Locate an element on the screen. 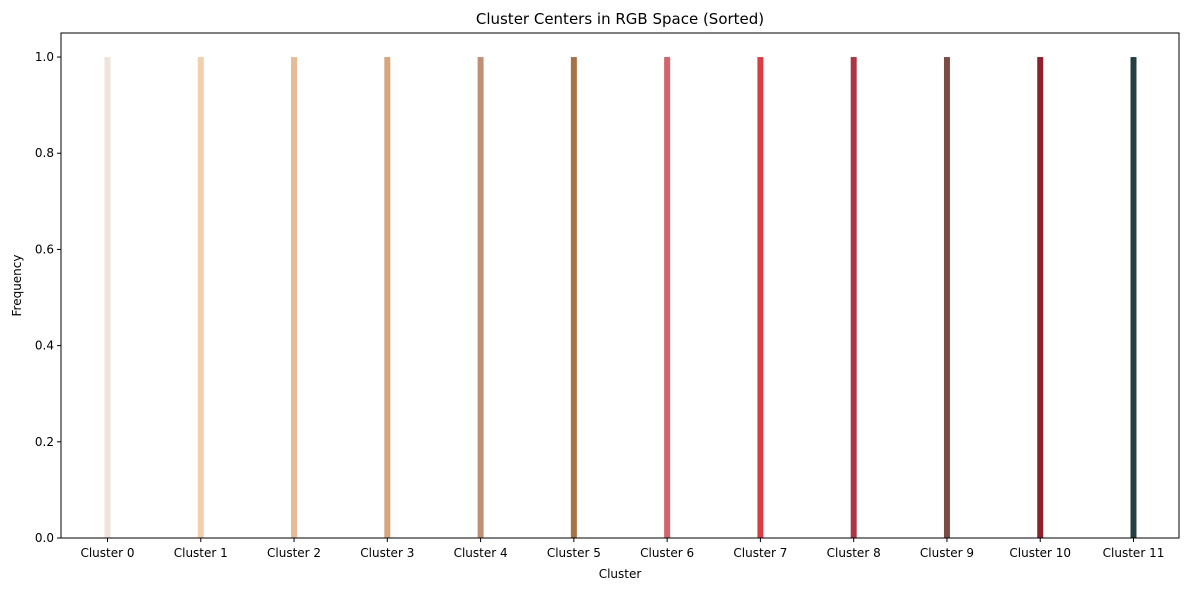  x-tick-label: Cluster 1 is located at coordinates (201, 553).